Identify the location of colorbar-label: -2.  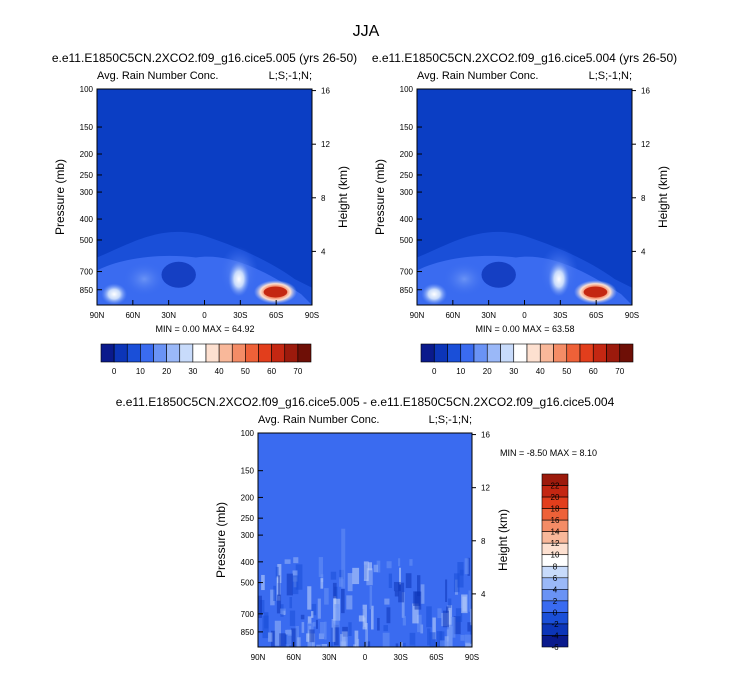
(555, 624).